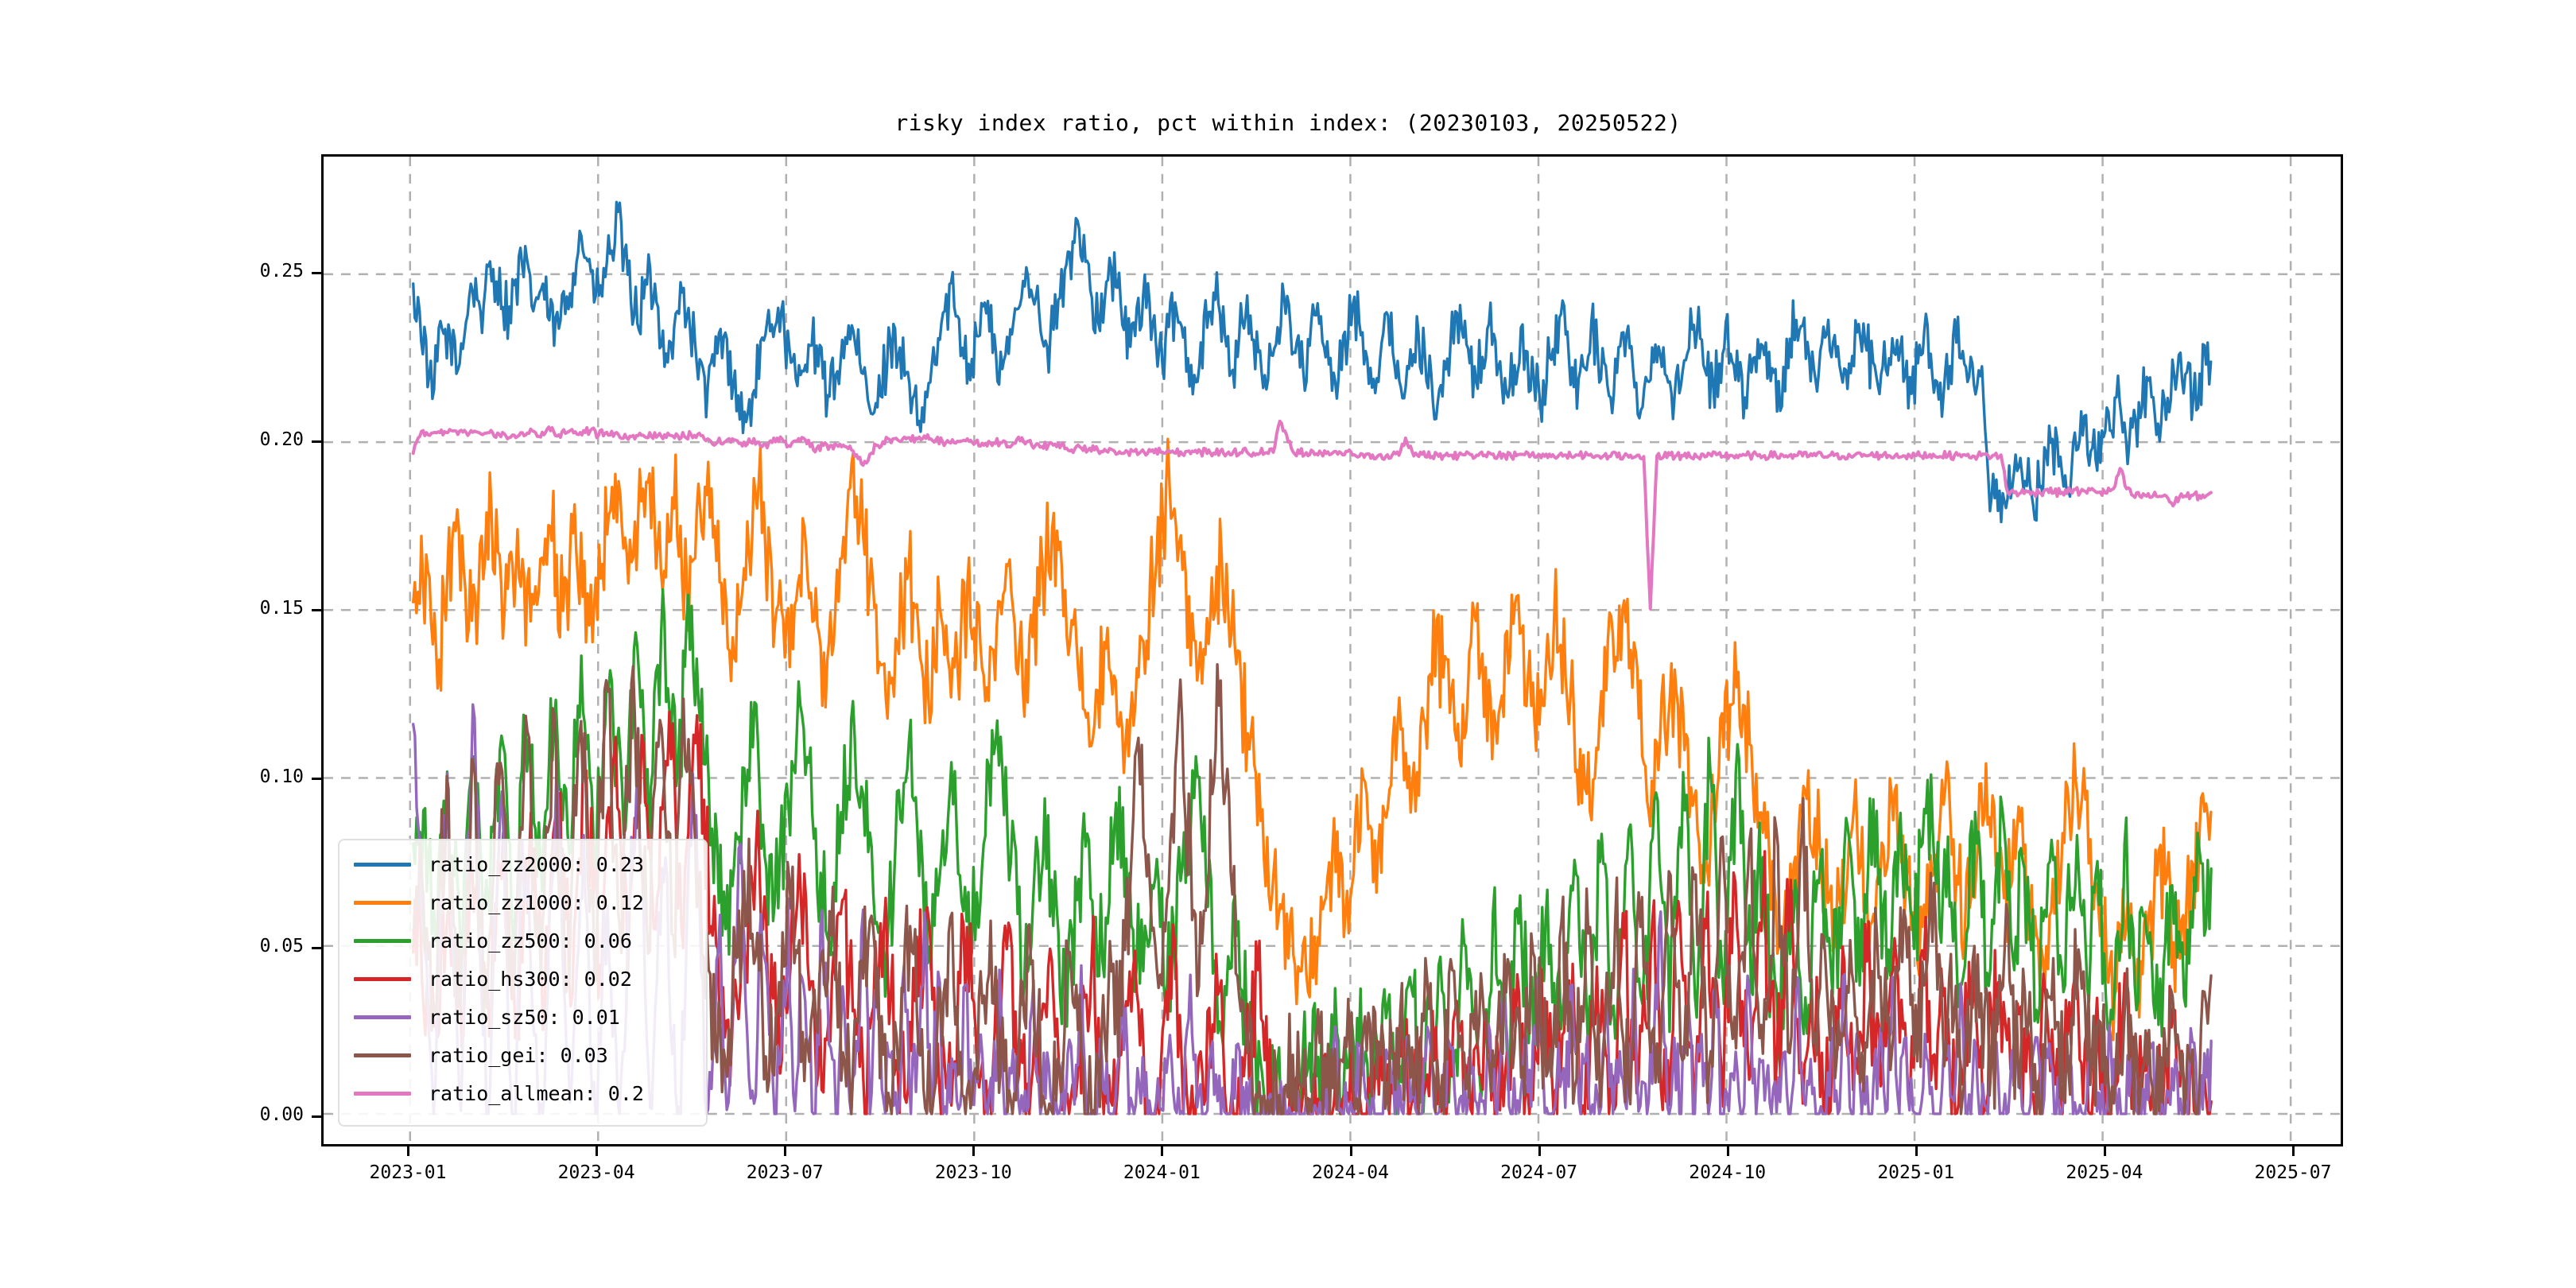 This screenshot has width=2576, height=1288. Describe the element at coordinates (1728, 1172) in the screenshot. I see `x-tick-label: 2024-10` at that location.